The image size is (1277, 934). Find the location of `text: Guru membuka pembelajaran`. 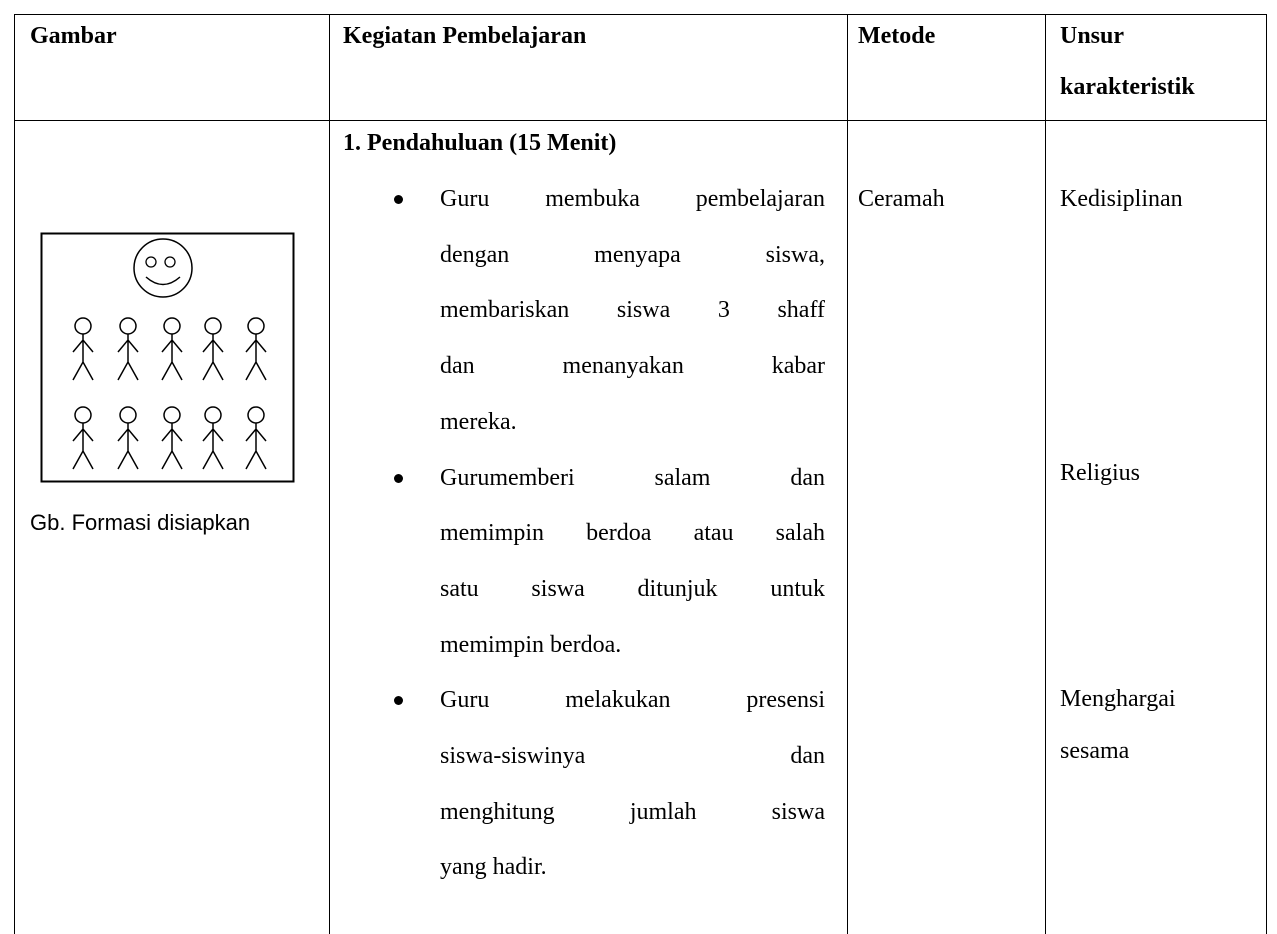

text: Guru membuka pembelajaran is located at coordinates (632, 199).